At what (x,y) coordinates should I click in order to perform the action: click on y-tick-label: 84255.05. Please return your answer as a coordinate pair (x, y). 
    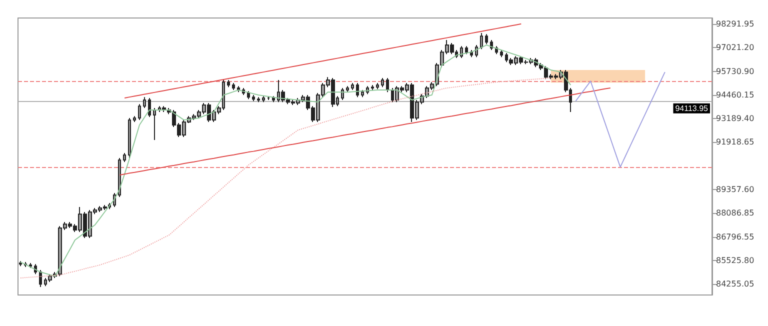
    Looking at the image, I should click on (735, 283).